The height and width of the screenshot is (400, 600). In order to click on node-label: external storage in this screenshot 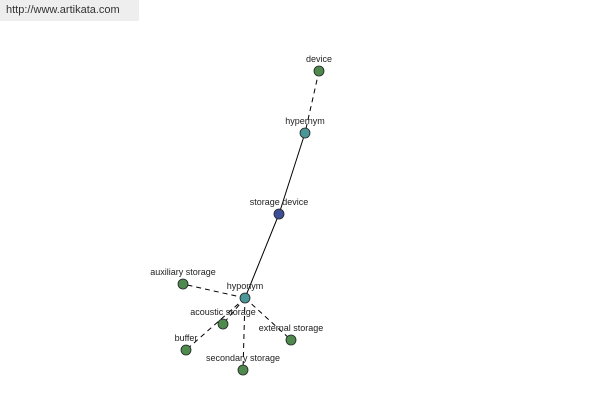, I will do `click(291, 328)`.